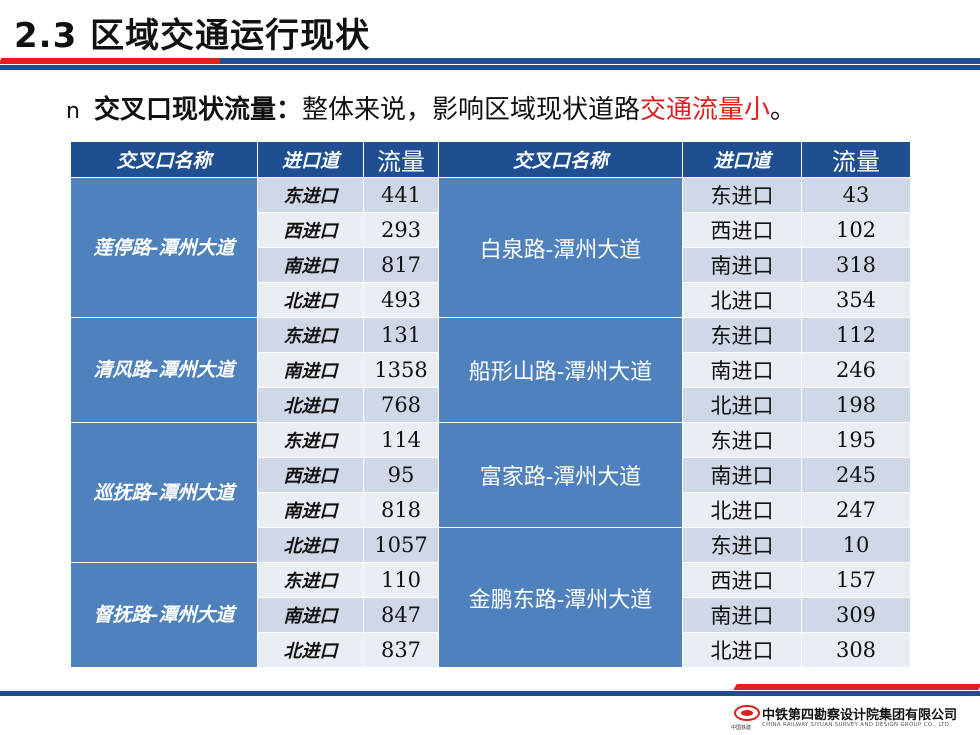  I want to click on header-blue-rule, so click(490, 67).